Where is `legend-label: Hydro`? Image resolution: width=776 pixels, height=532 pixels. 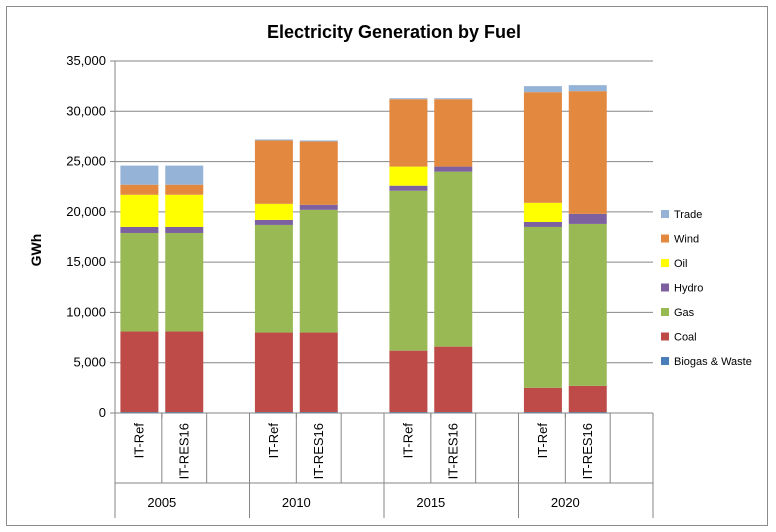
legend-label: Hydro is located at coordinates (688, 289).